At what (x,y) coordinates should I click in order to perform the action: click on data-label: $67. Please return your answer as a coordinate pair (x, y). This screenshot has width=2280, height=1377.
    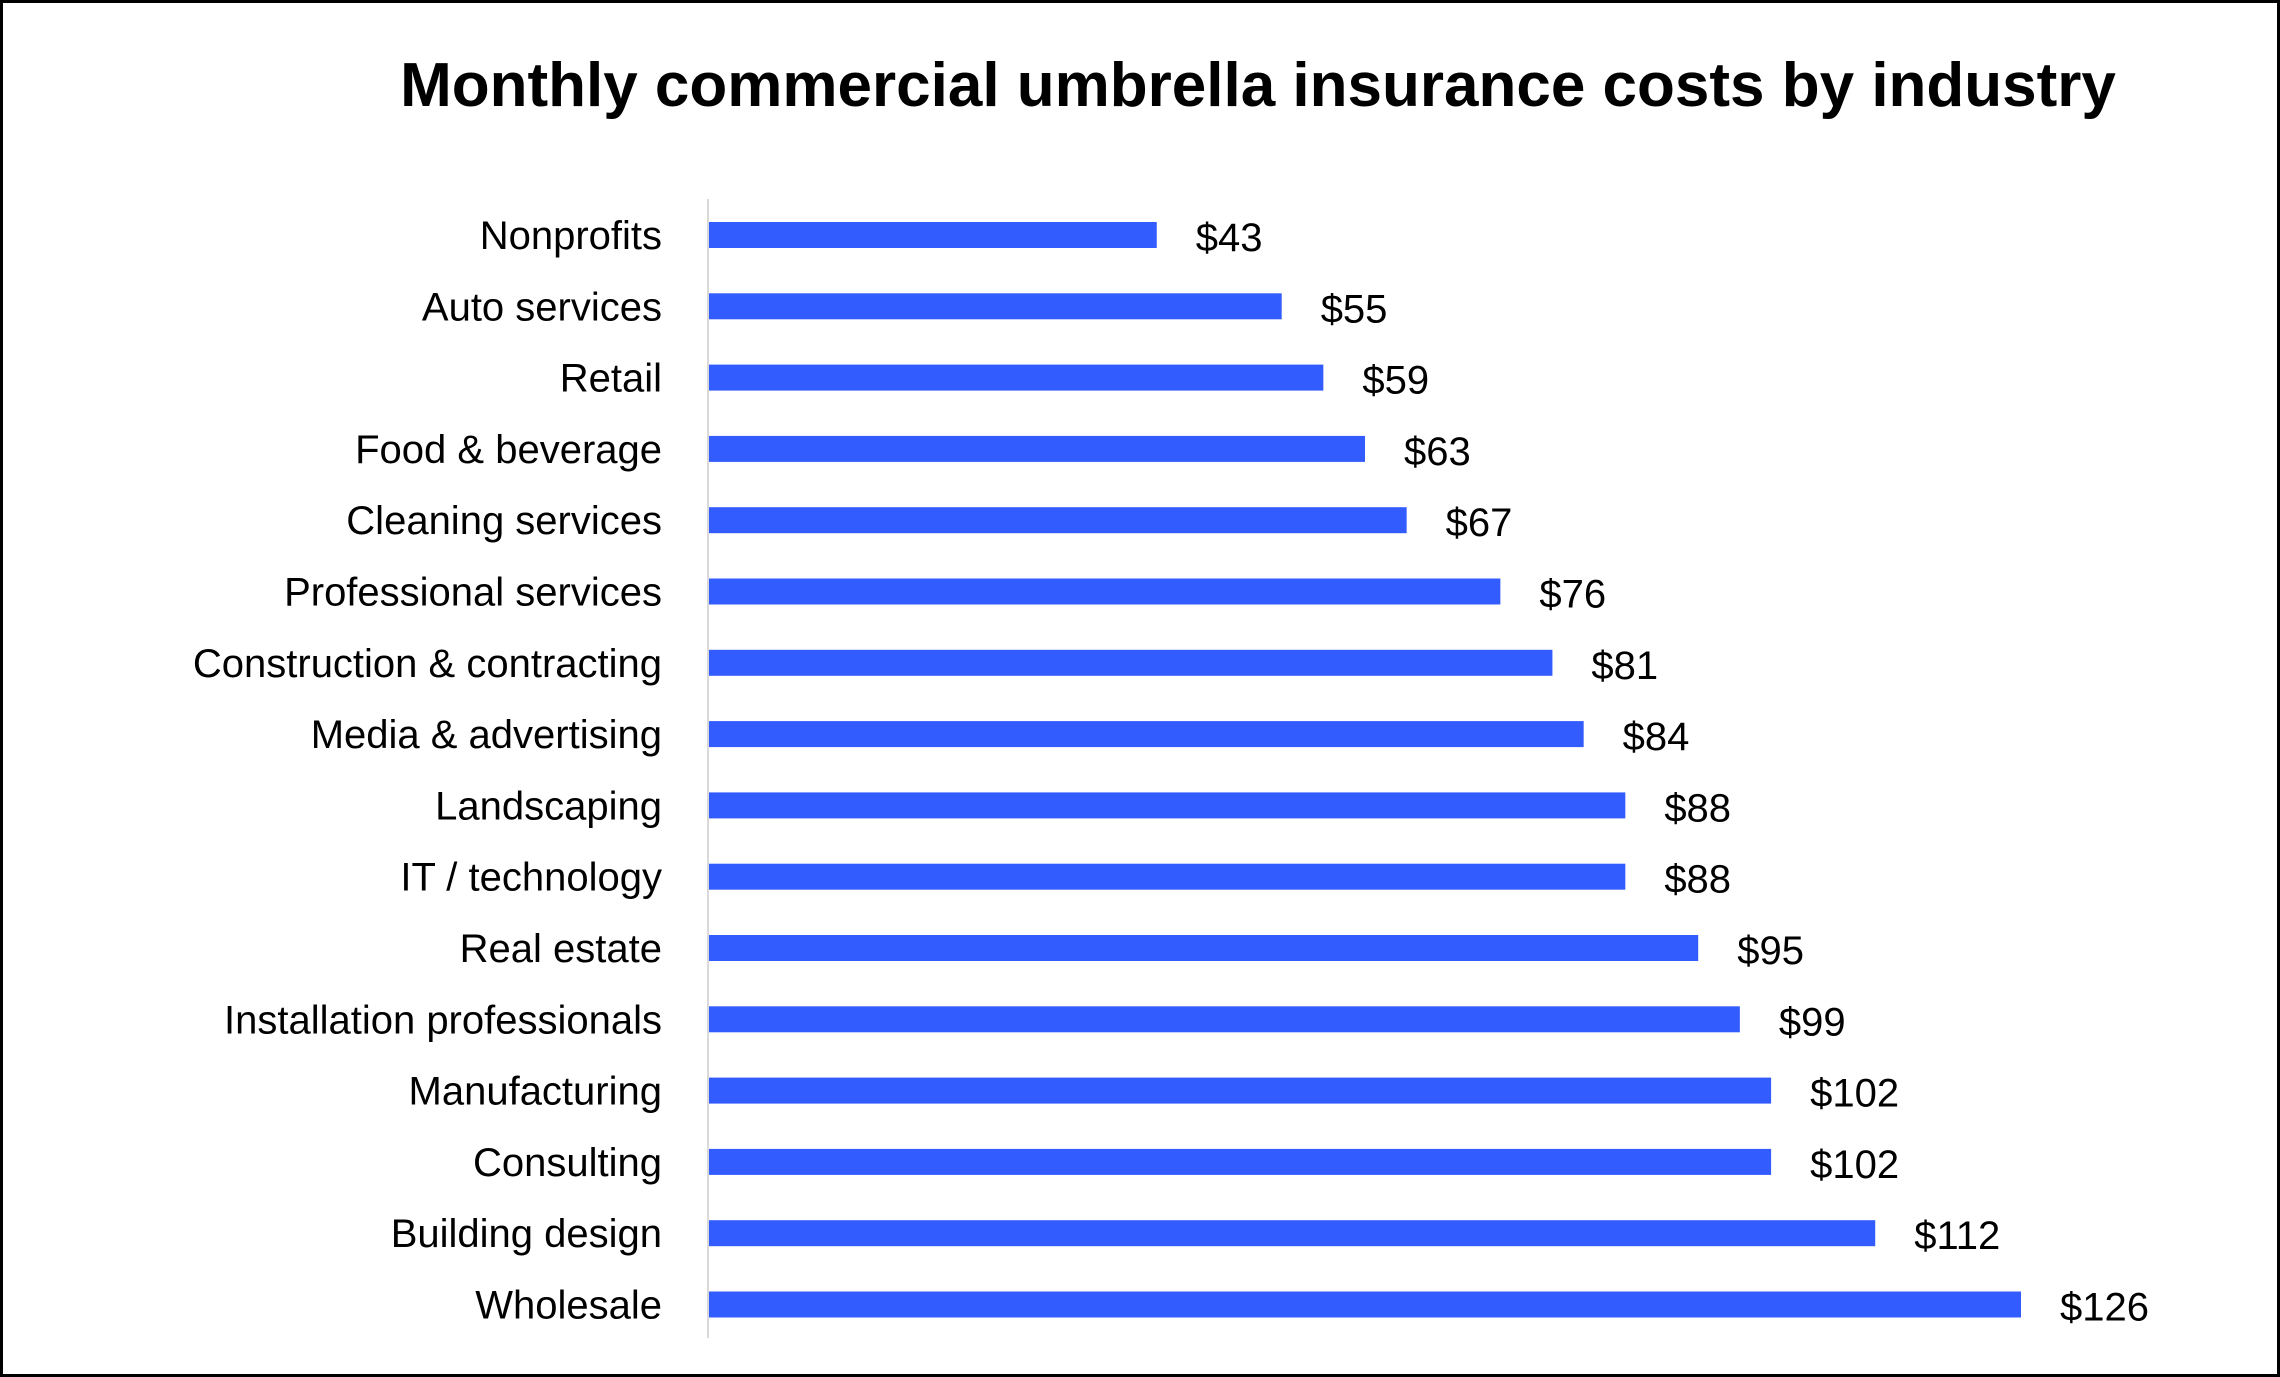
    Looking at the image, I should click on (1479, 523).